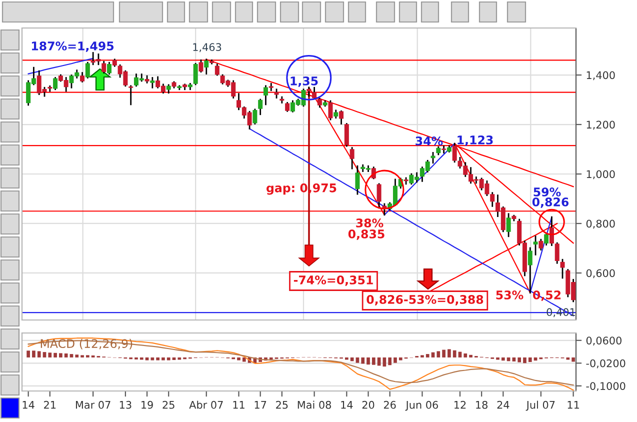 This screenshot has width=637, height=422. Describe the element at coordinates (147, 404) in the screenshot. I see `x-tick-label: 19` at that location.